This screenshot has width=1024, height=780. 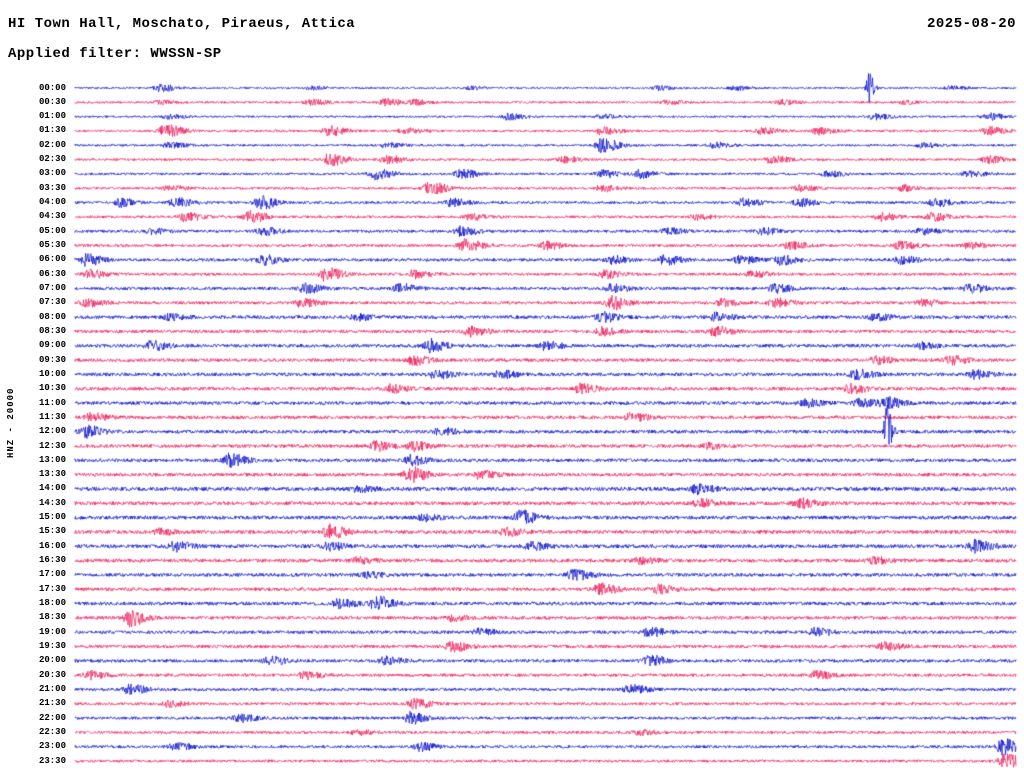 What do you see at coordinates (52, 187) in the screenshot?
I see `row-time-label: 03:30` at bounding box center [52, 187].